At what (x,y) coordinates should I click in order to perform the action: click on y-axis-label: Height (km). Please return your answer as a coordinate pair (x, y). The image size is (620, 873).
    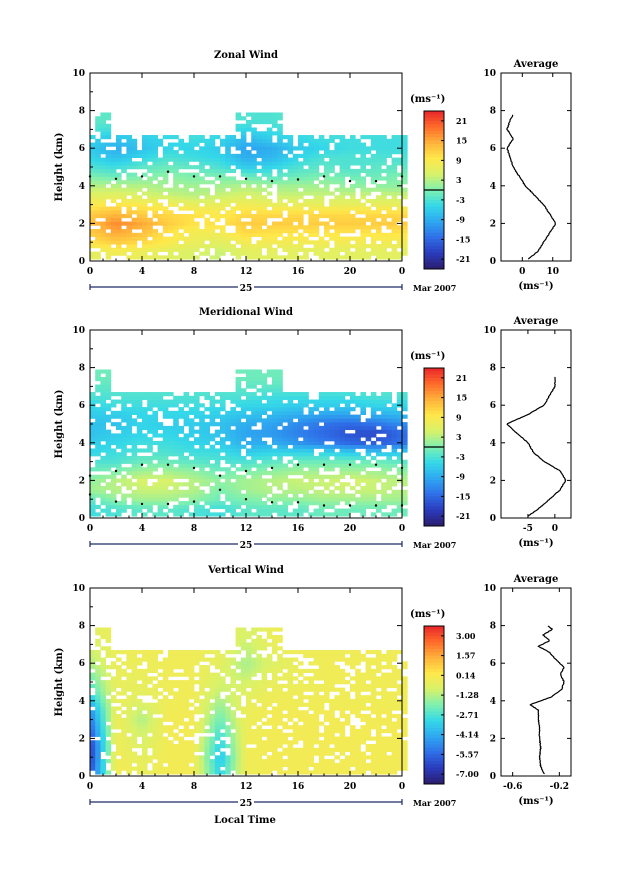
    Looking at the image, I should click on (59, 167).